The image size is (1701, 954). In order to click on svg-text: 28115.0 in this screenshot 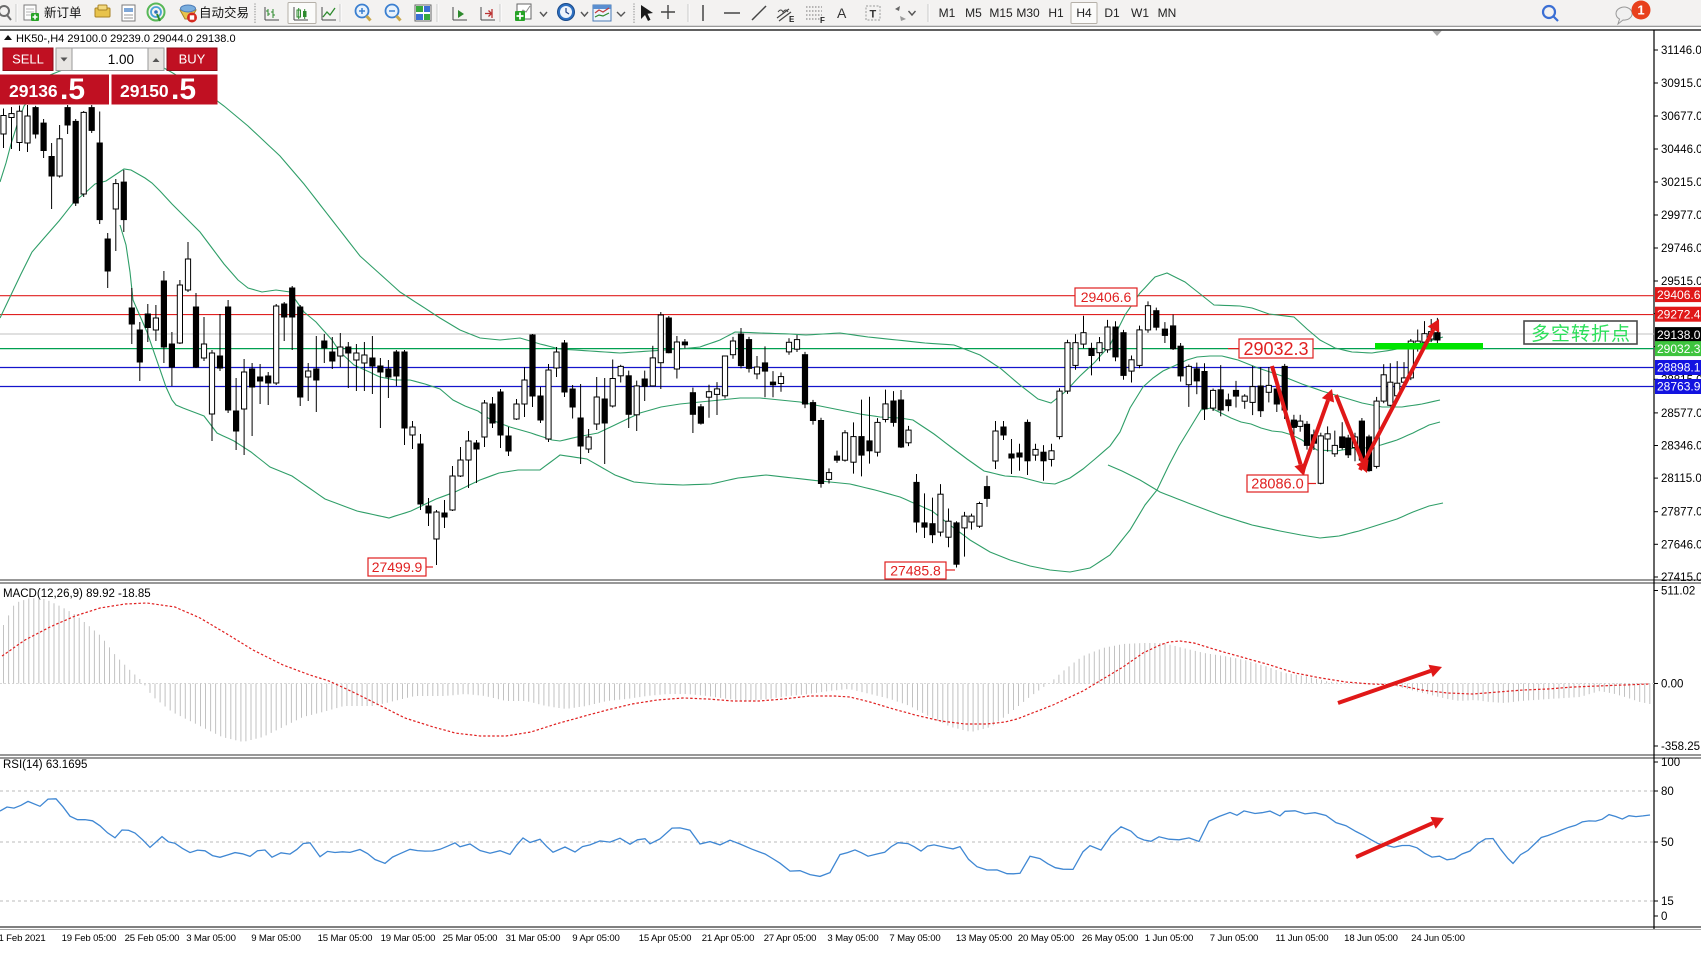, I will do `click(1681, 479)`.